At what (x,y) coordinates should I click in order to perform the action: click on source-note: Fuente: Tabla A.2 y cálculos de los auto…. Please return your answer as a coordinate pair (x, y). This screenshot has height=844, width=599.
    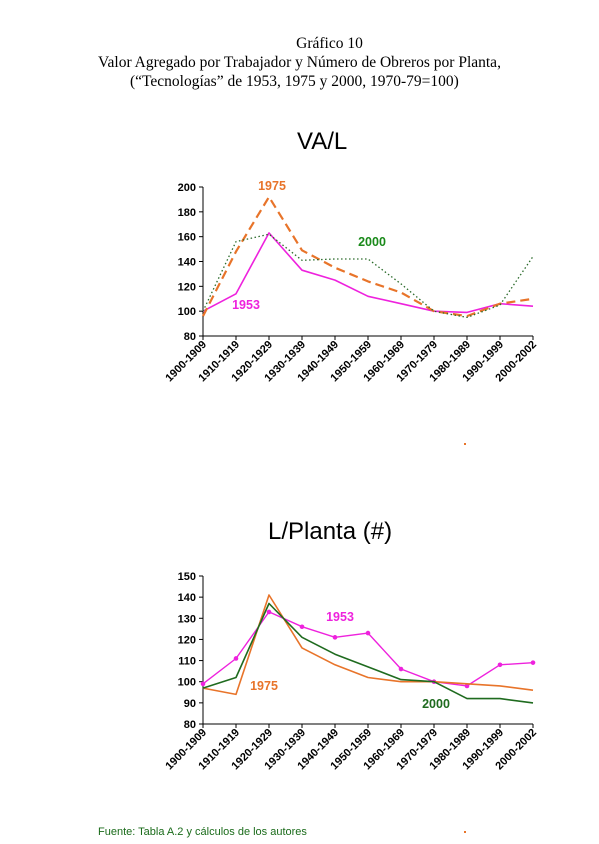
    Looking at the image, I should click on (202, 832).